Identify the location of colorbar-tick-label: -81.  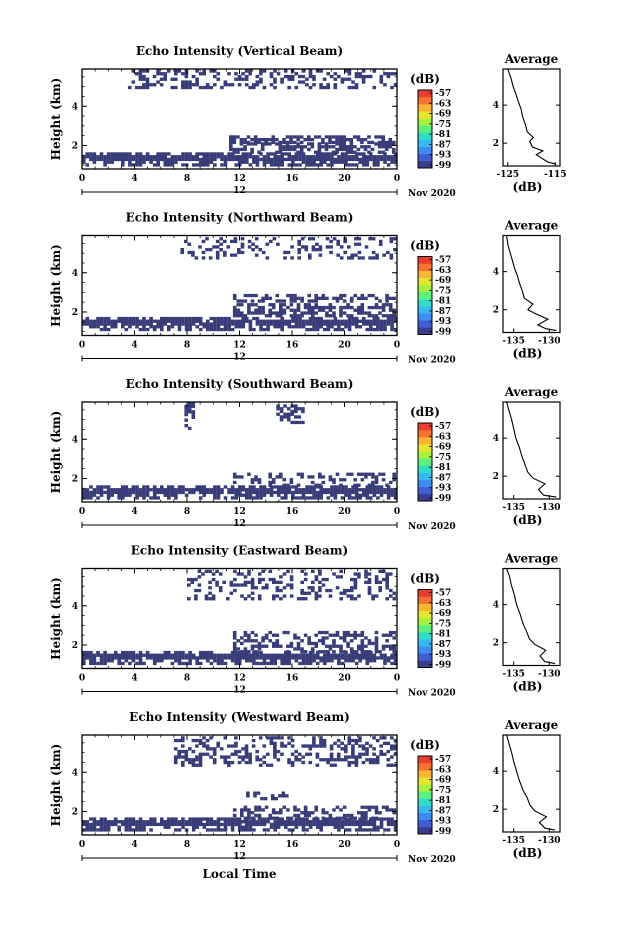
(443, 468).